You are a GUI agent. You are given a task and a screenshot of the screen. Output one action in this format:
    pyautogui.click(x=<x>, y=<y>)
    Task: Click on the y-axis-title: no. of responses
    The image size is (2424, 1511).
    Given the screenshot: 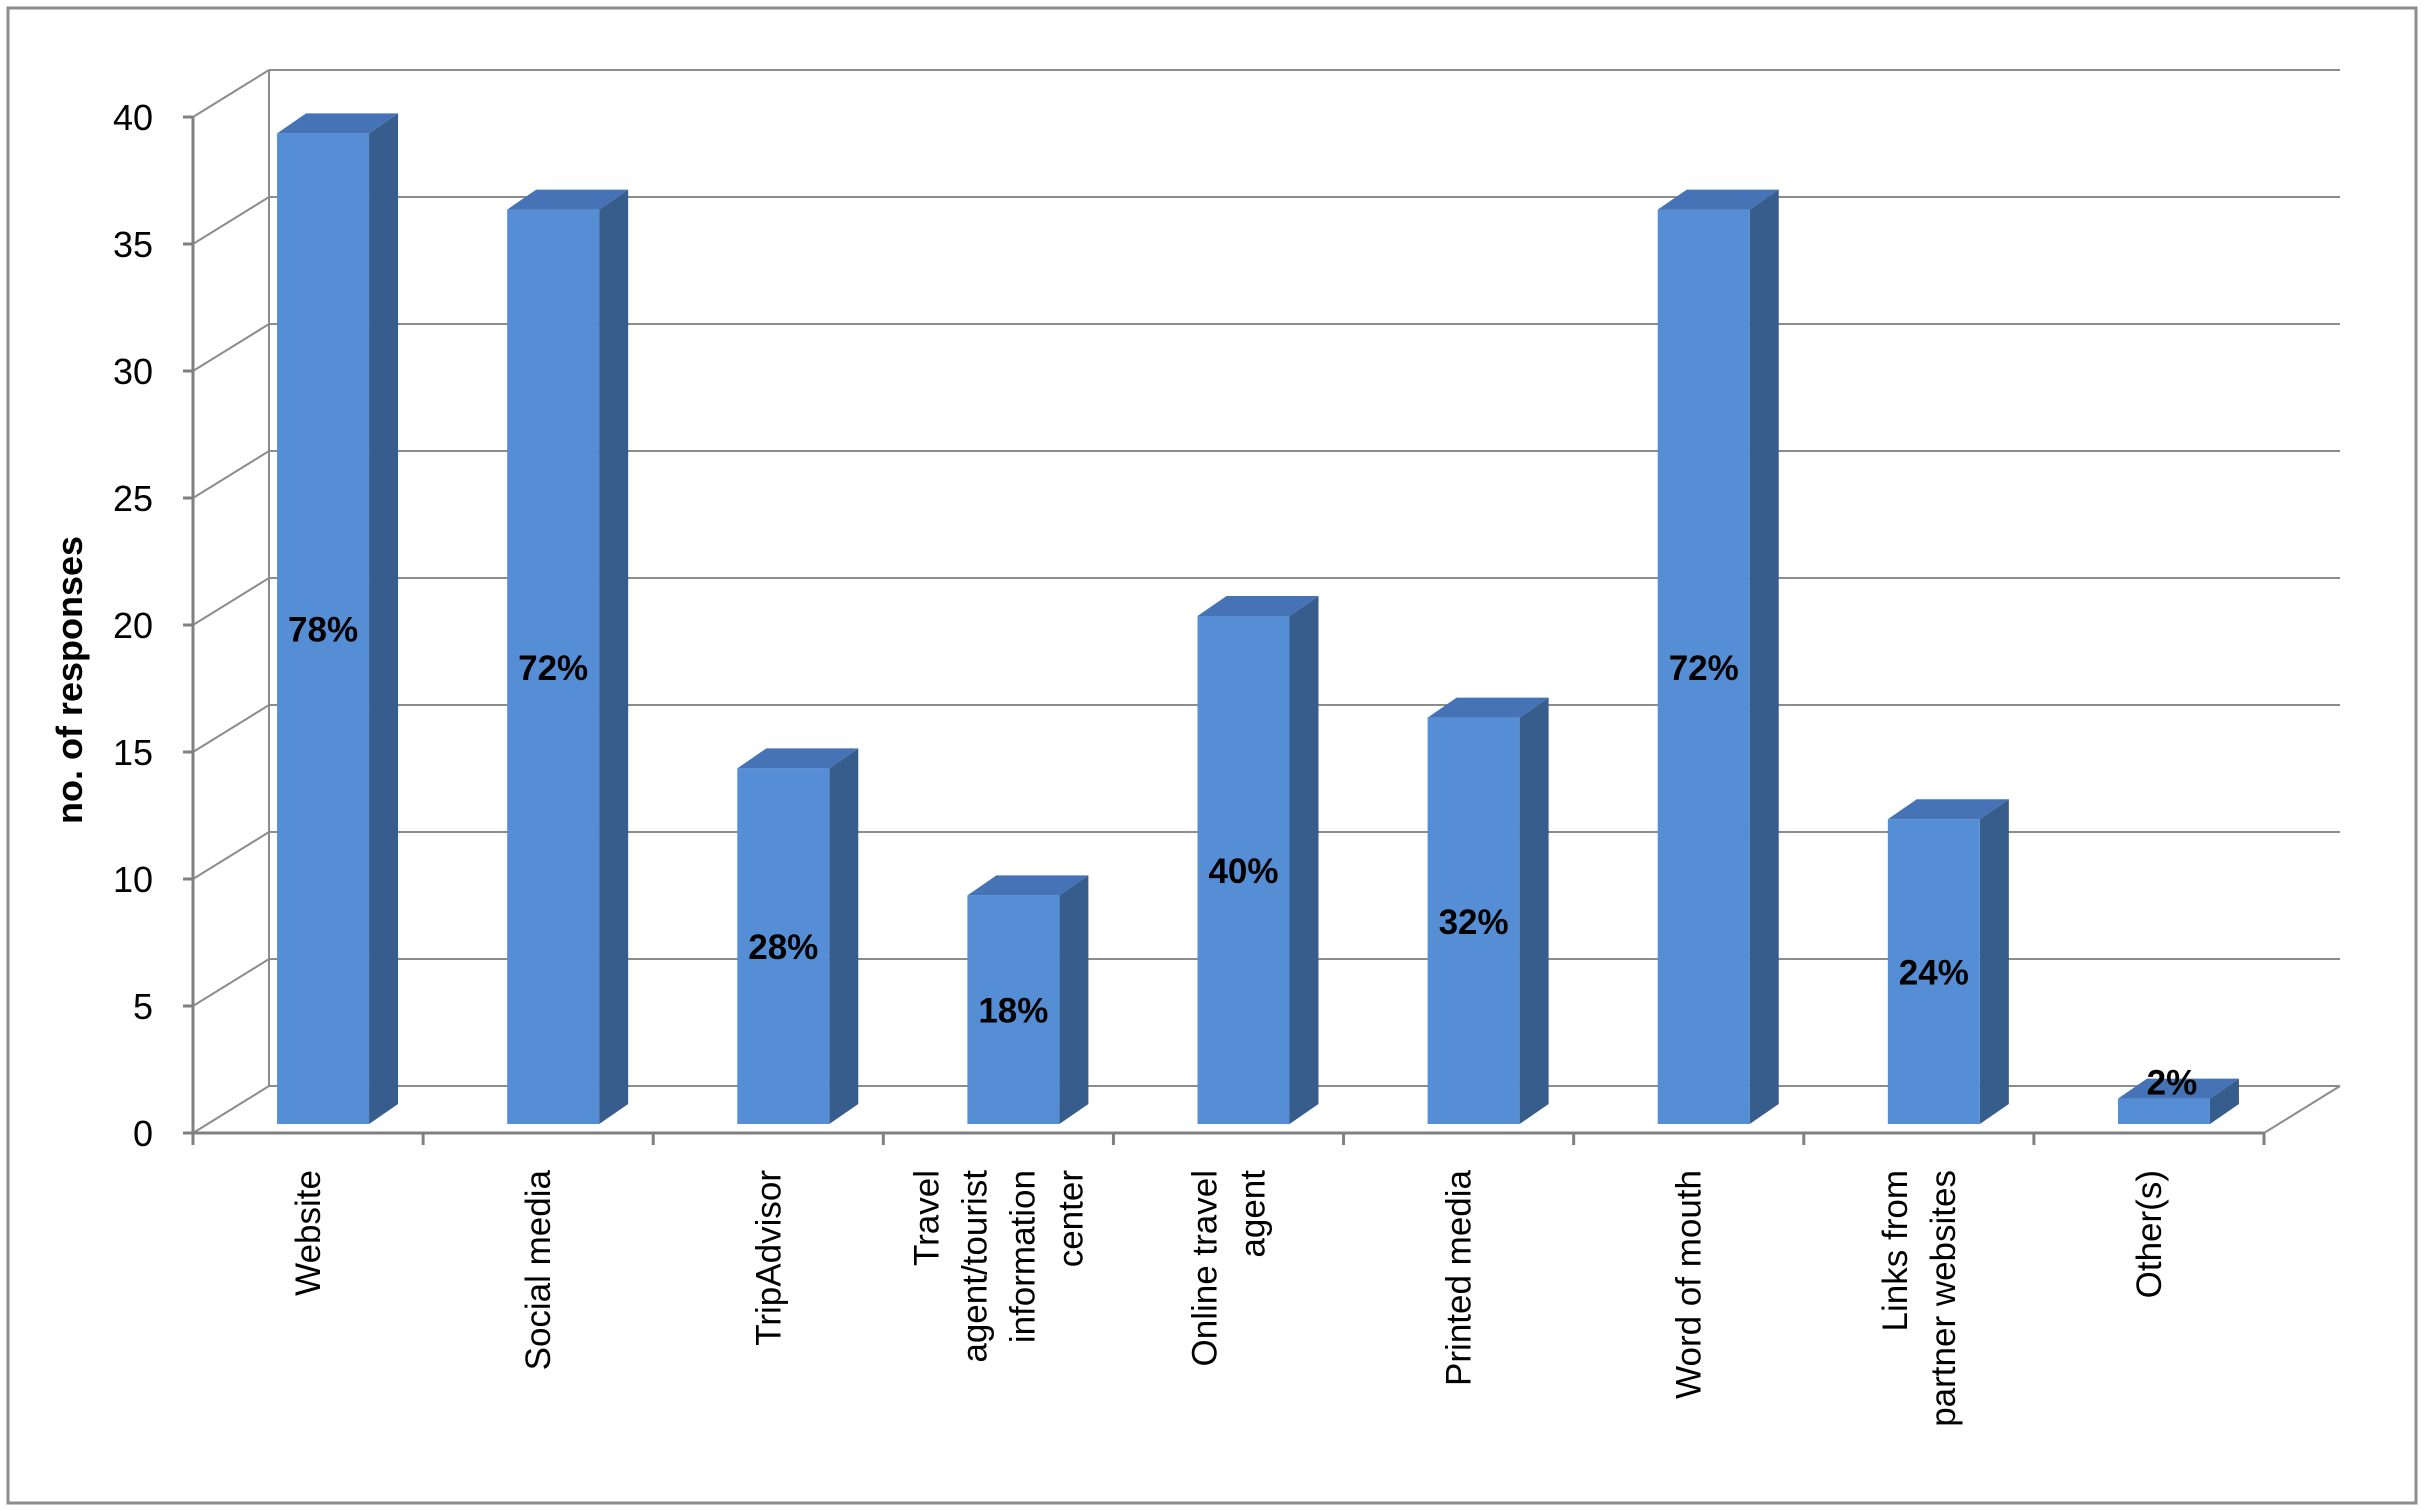 What is the action you would take?
    pyautogui.click(x=69, y=680)
    